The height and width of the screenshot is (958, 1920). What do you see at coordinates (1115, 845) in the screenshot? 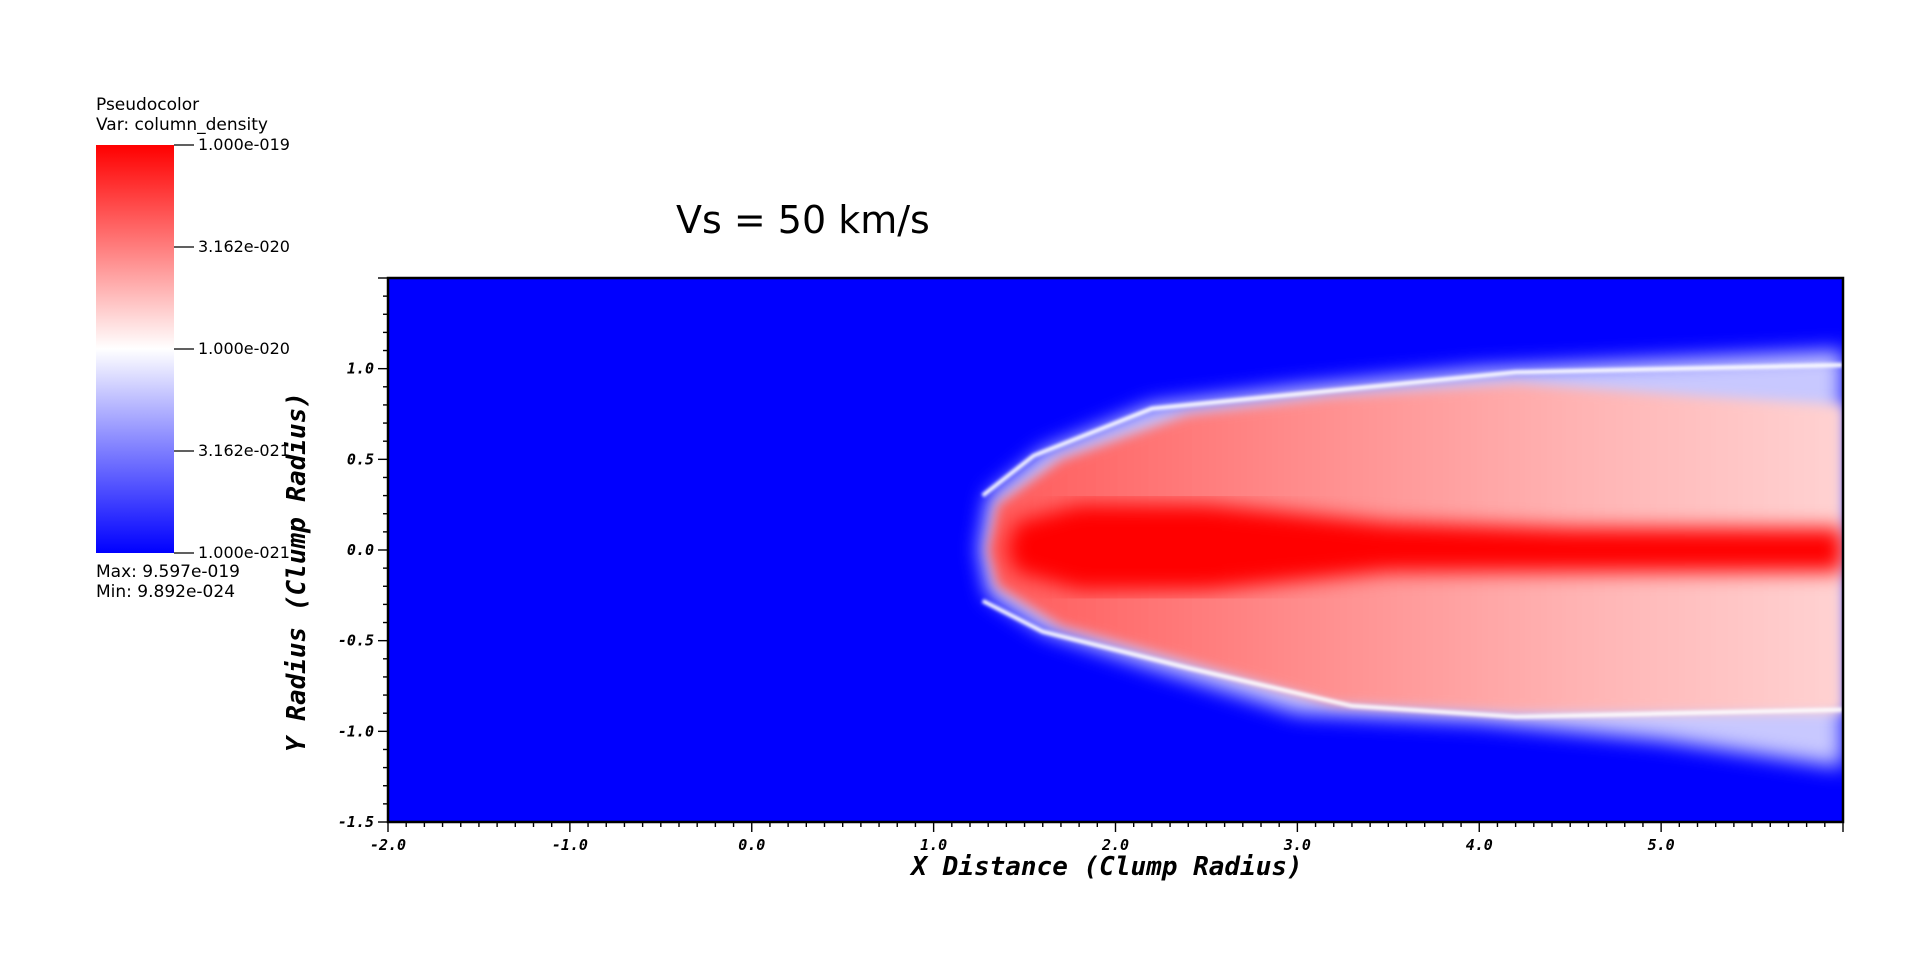
I see `x-tick-label: 2.0` at bounding box center [1115, 845].